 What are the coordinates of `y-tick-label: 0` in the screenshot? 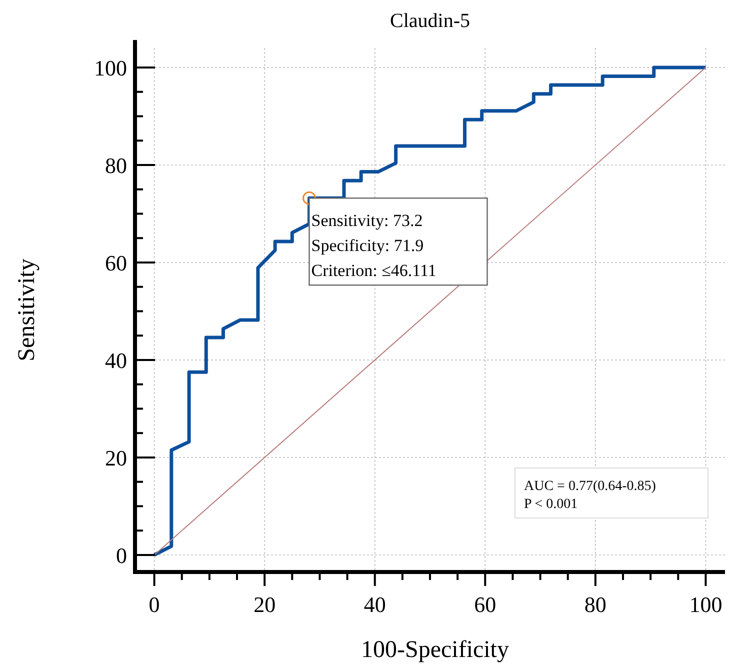 It's located at (121, 555).